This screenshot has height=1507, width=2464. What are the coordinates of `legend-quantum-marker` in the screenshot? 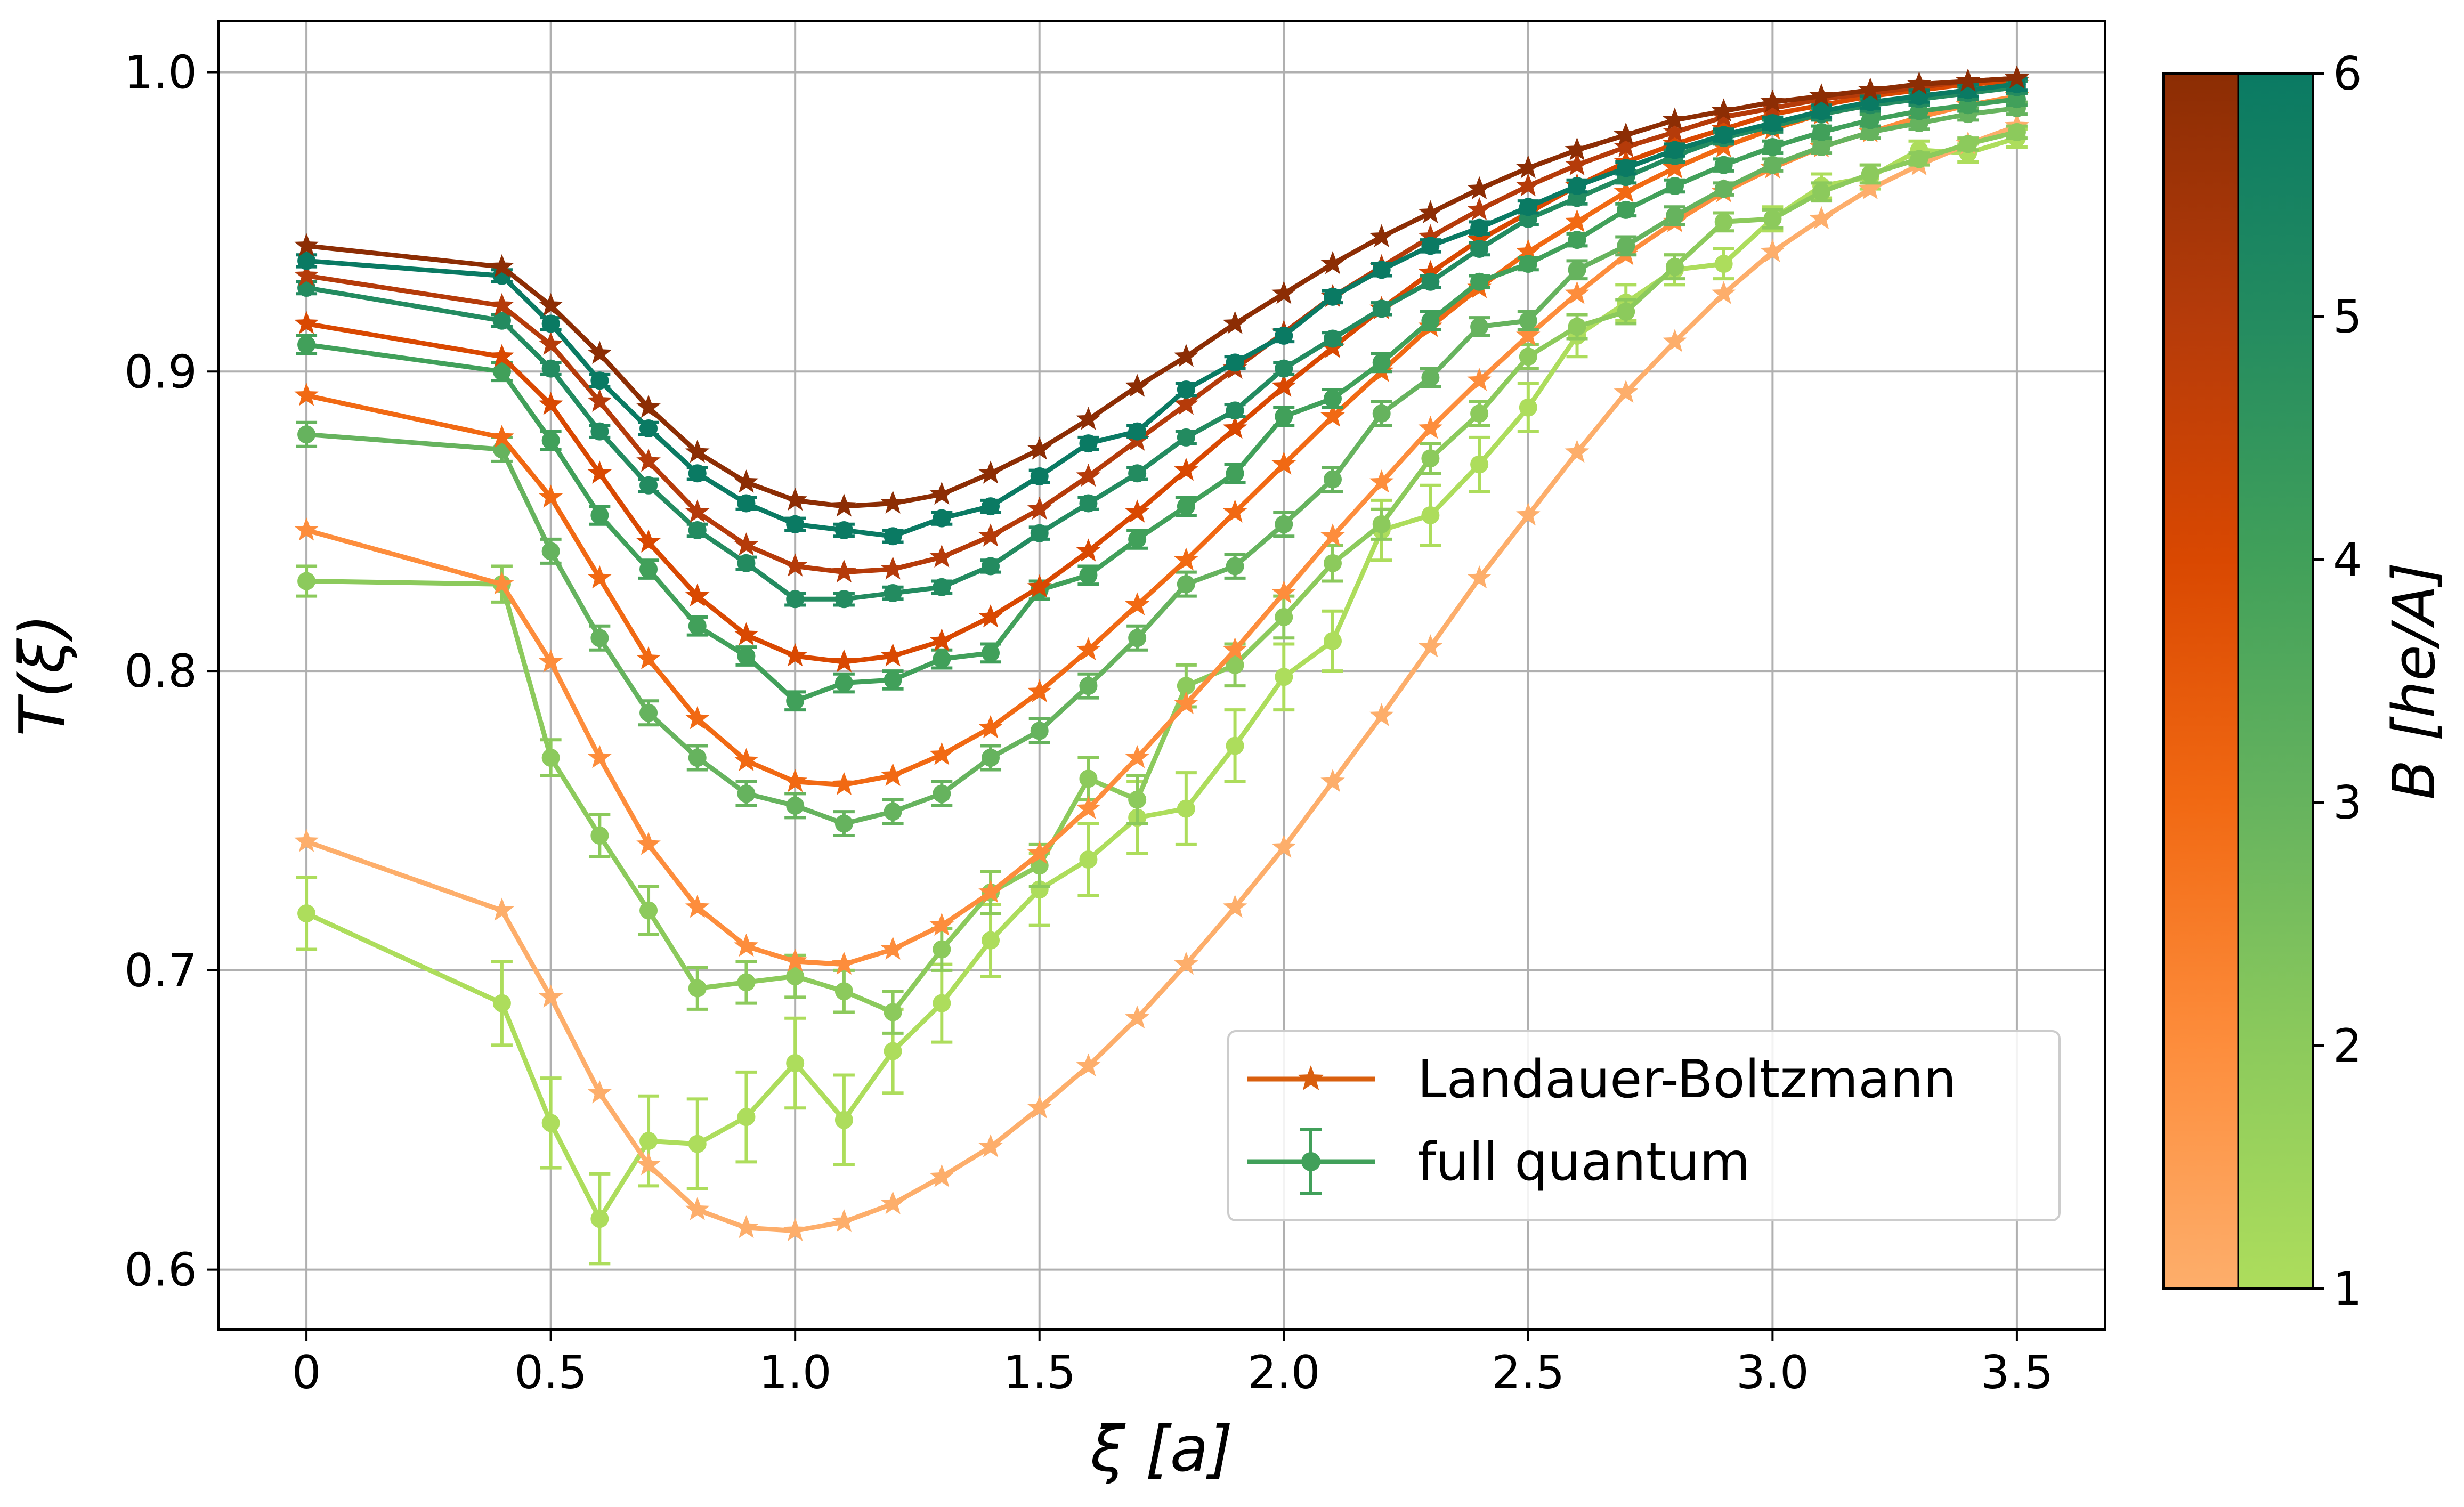 It's located at (1310, 1161).